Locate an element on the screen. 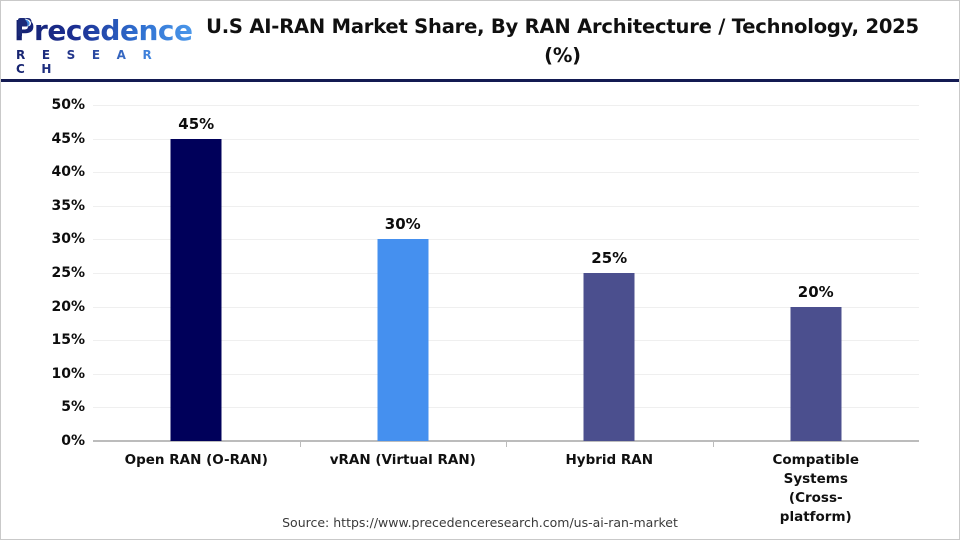 The image size is (960, 540). bar-slot: 45% is located at coordinates (196, 273).